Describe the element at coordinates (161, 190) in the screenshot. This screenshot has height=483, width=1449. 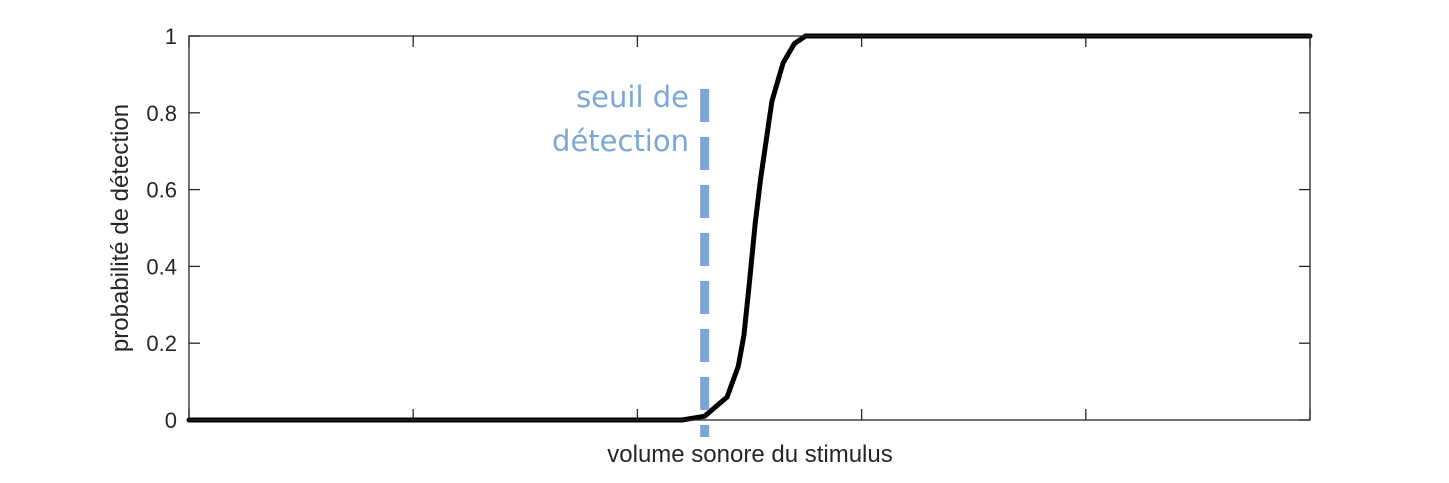
I see `y-tick-label: 0.6` at that location.